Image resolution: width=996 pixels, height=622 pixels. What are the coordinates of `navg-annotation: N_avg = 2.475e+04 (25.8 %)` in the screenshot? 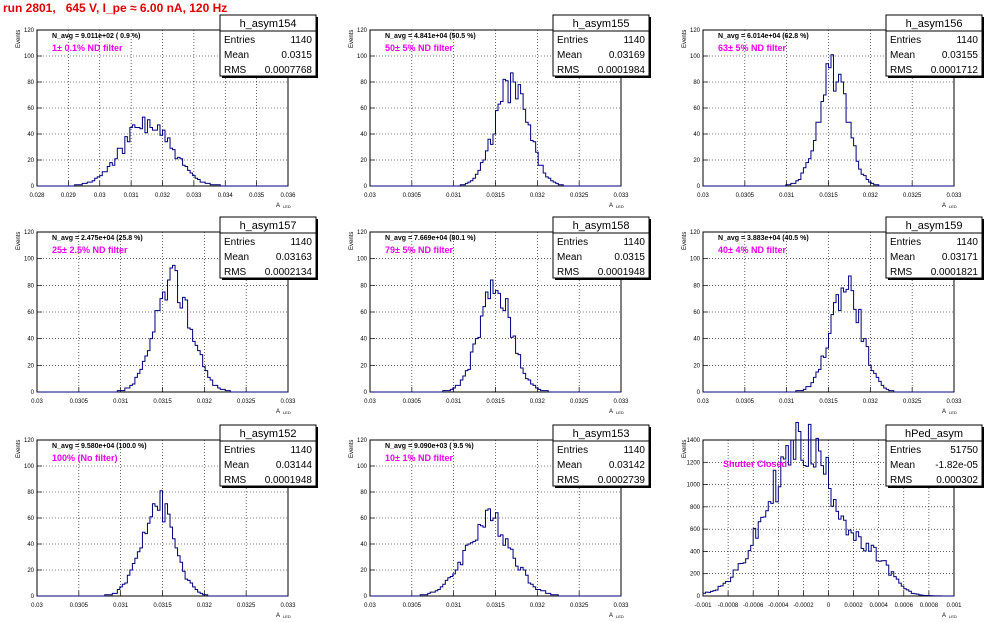 It's located at (97, 238).